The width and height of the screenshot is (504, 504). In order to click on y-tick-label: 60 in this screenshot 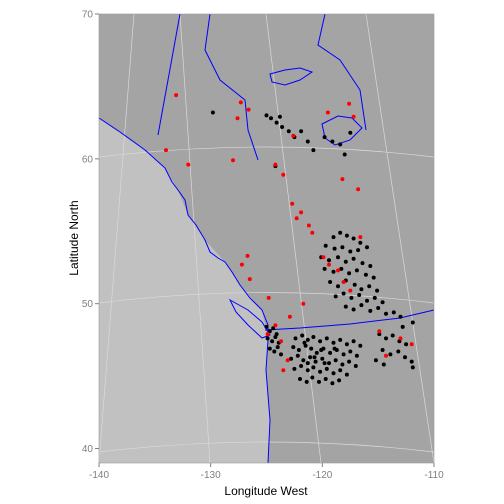, I will do `click(88, 159)`.